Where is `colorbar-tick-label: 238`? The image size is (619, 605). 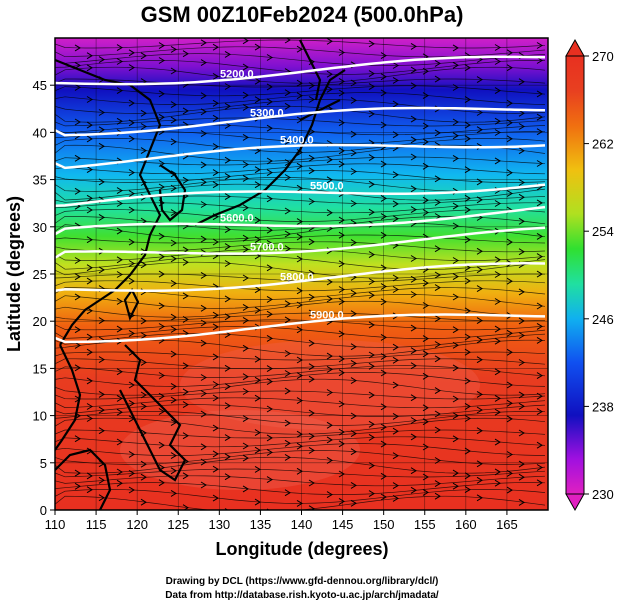 colorbar-tick-label: 238 is located at coordinates (603, 406).